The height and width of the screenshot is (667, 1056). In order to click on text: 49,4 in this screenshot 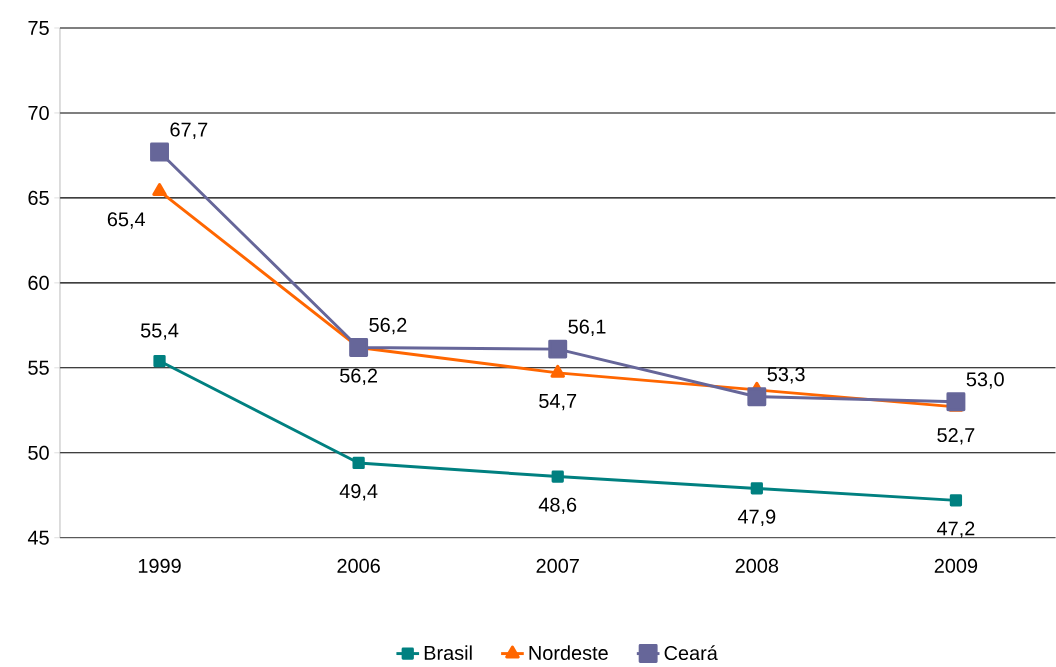, I will do `click(358, 492)`.